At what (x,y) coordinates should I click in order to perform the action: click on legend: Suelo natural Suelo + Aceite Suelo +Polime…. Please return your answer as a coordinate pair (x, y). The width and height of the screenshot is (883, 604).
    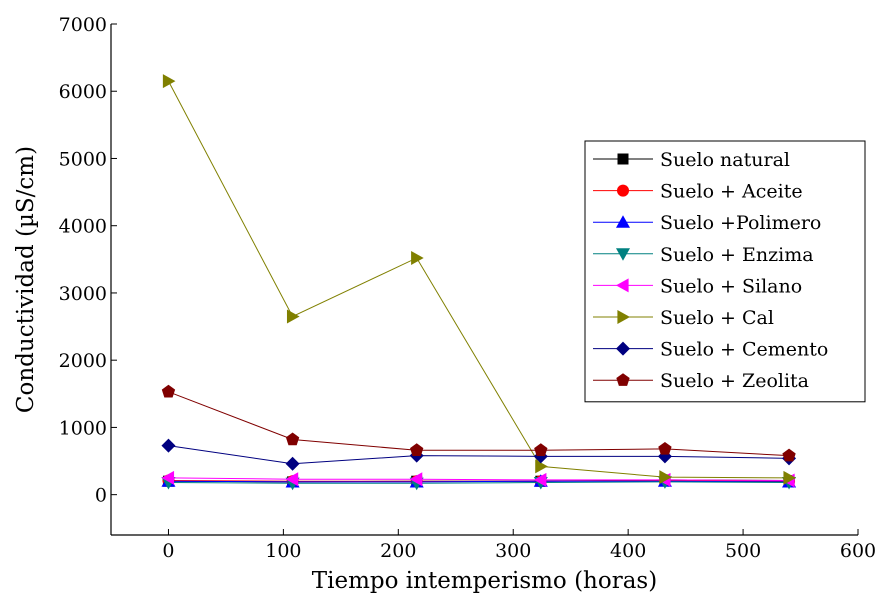
    Looking at the image, I should click on (725, 271).